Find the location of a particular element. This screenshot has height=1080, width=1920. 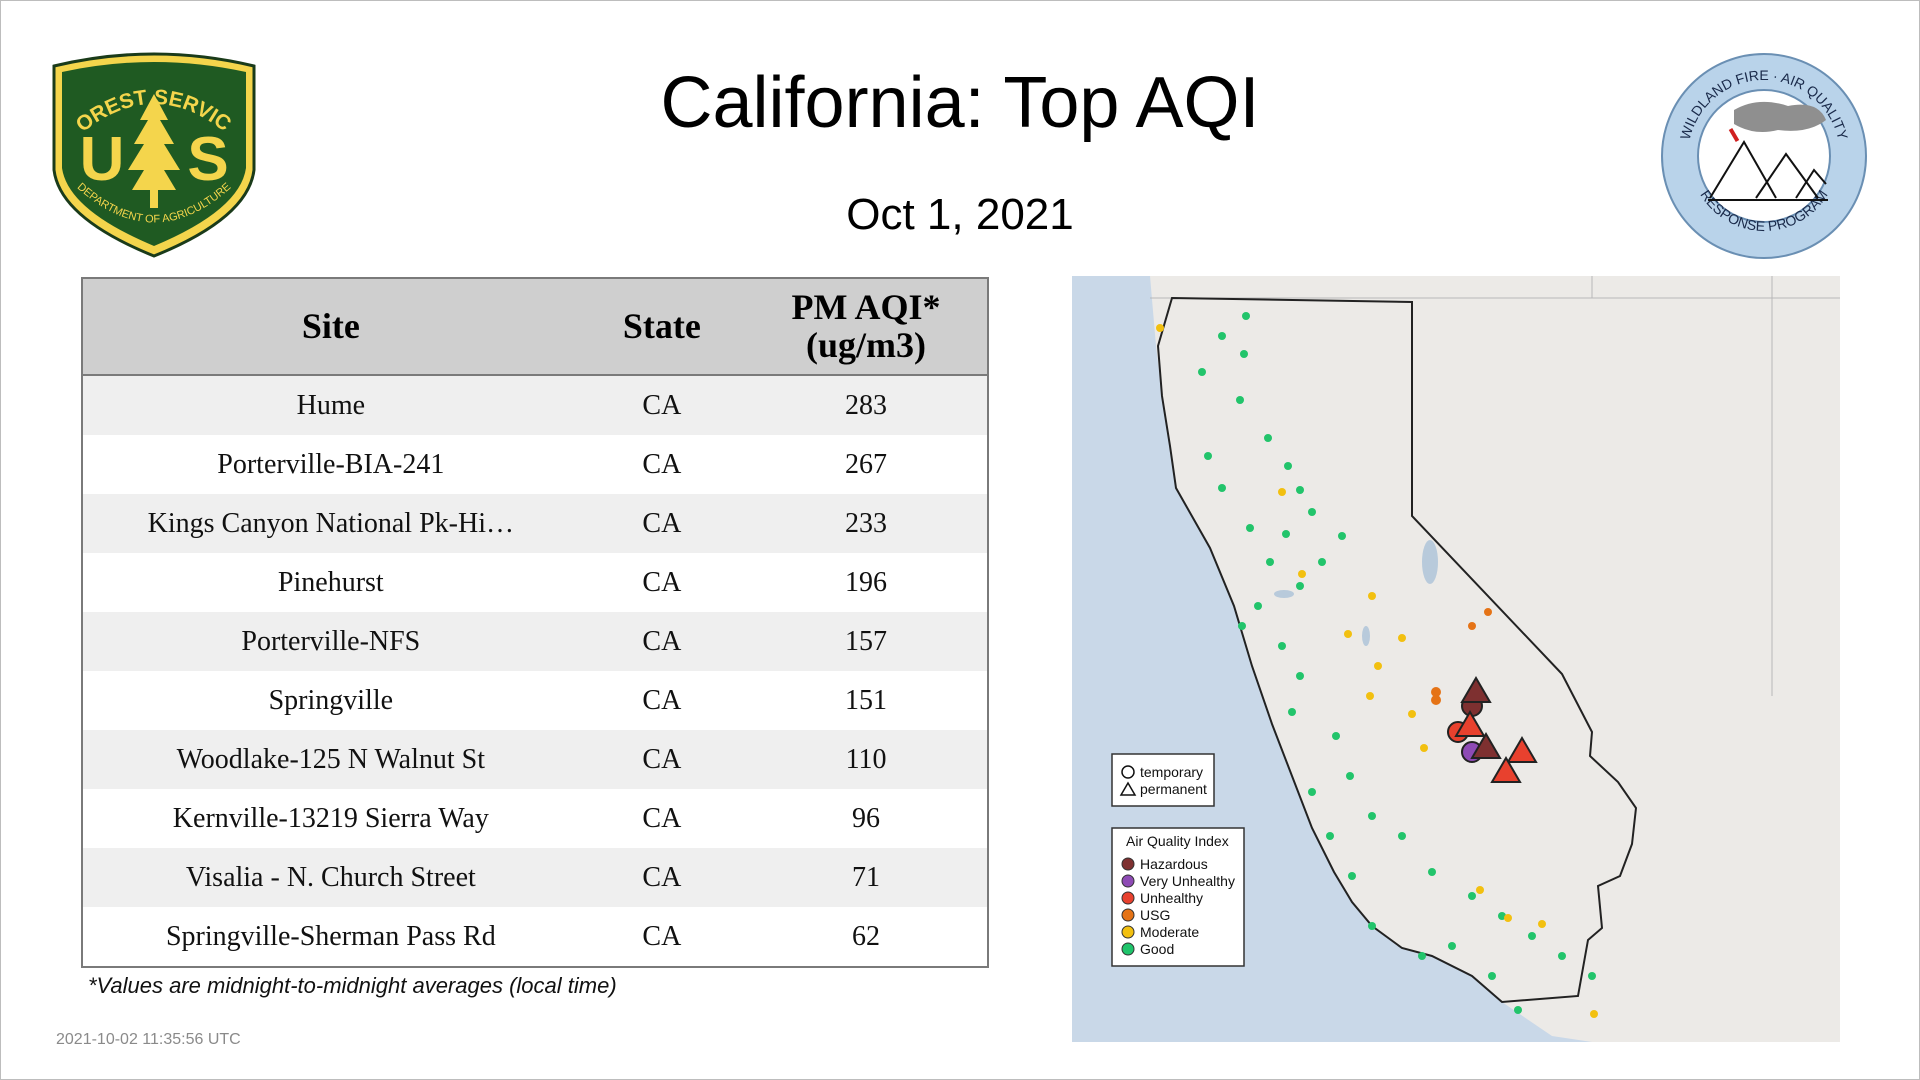

generated-timestamp: 2021-10-02 11:35:56 UTC is located at coordinates (148, 1039).